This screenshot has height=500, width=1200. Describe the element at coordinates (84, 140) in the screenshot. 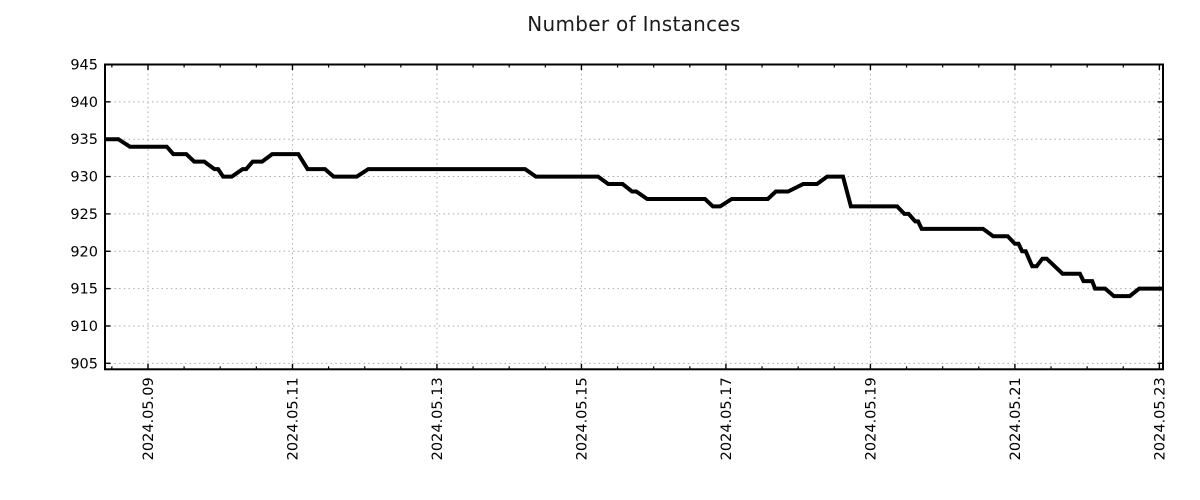

I see `y-tick-label: 935` at that location.